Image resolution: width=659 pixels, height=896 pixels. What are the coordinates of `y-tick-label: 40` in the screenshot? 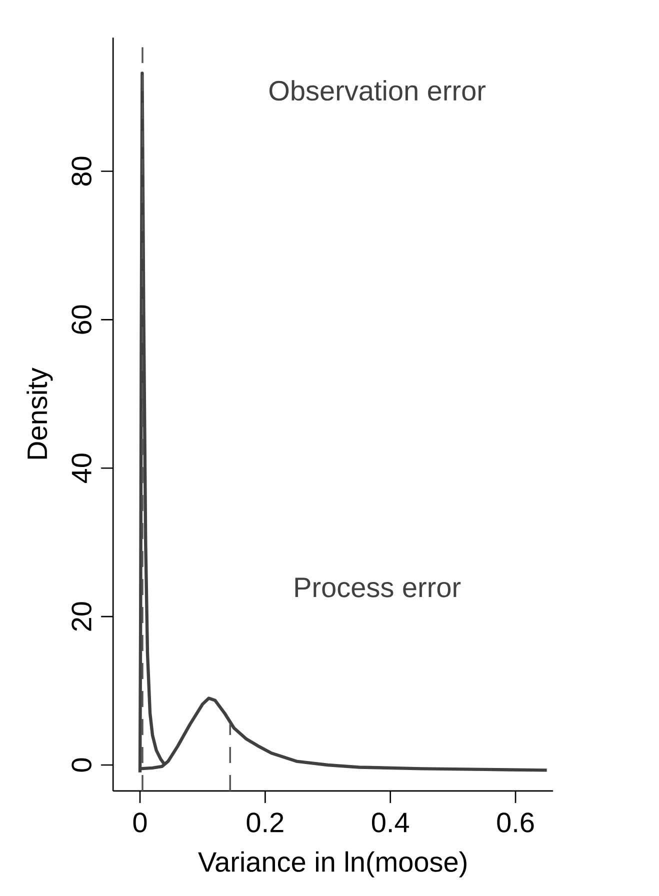 It's located at (82, 469).